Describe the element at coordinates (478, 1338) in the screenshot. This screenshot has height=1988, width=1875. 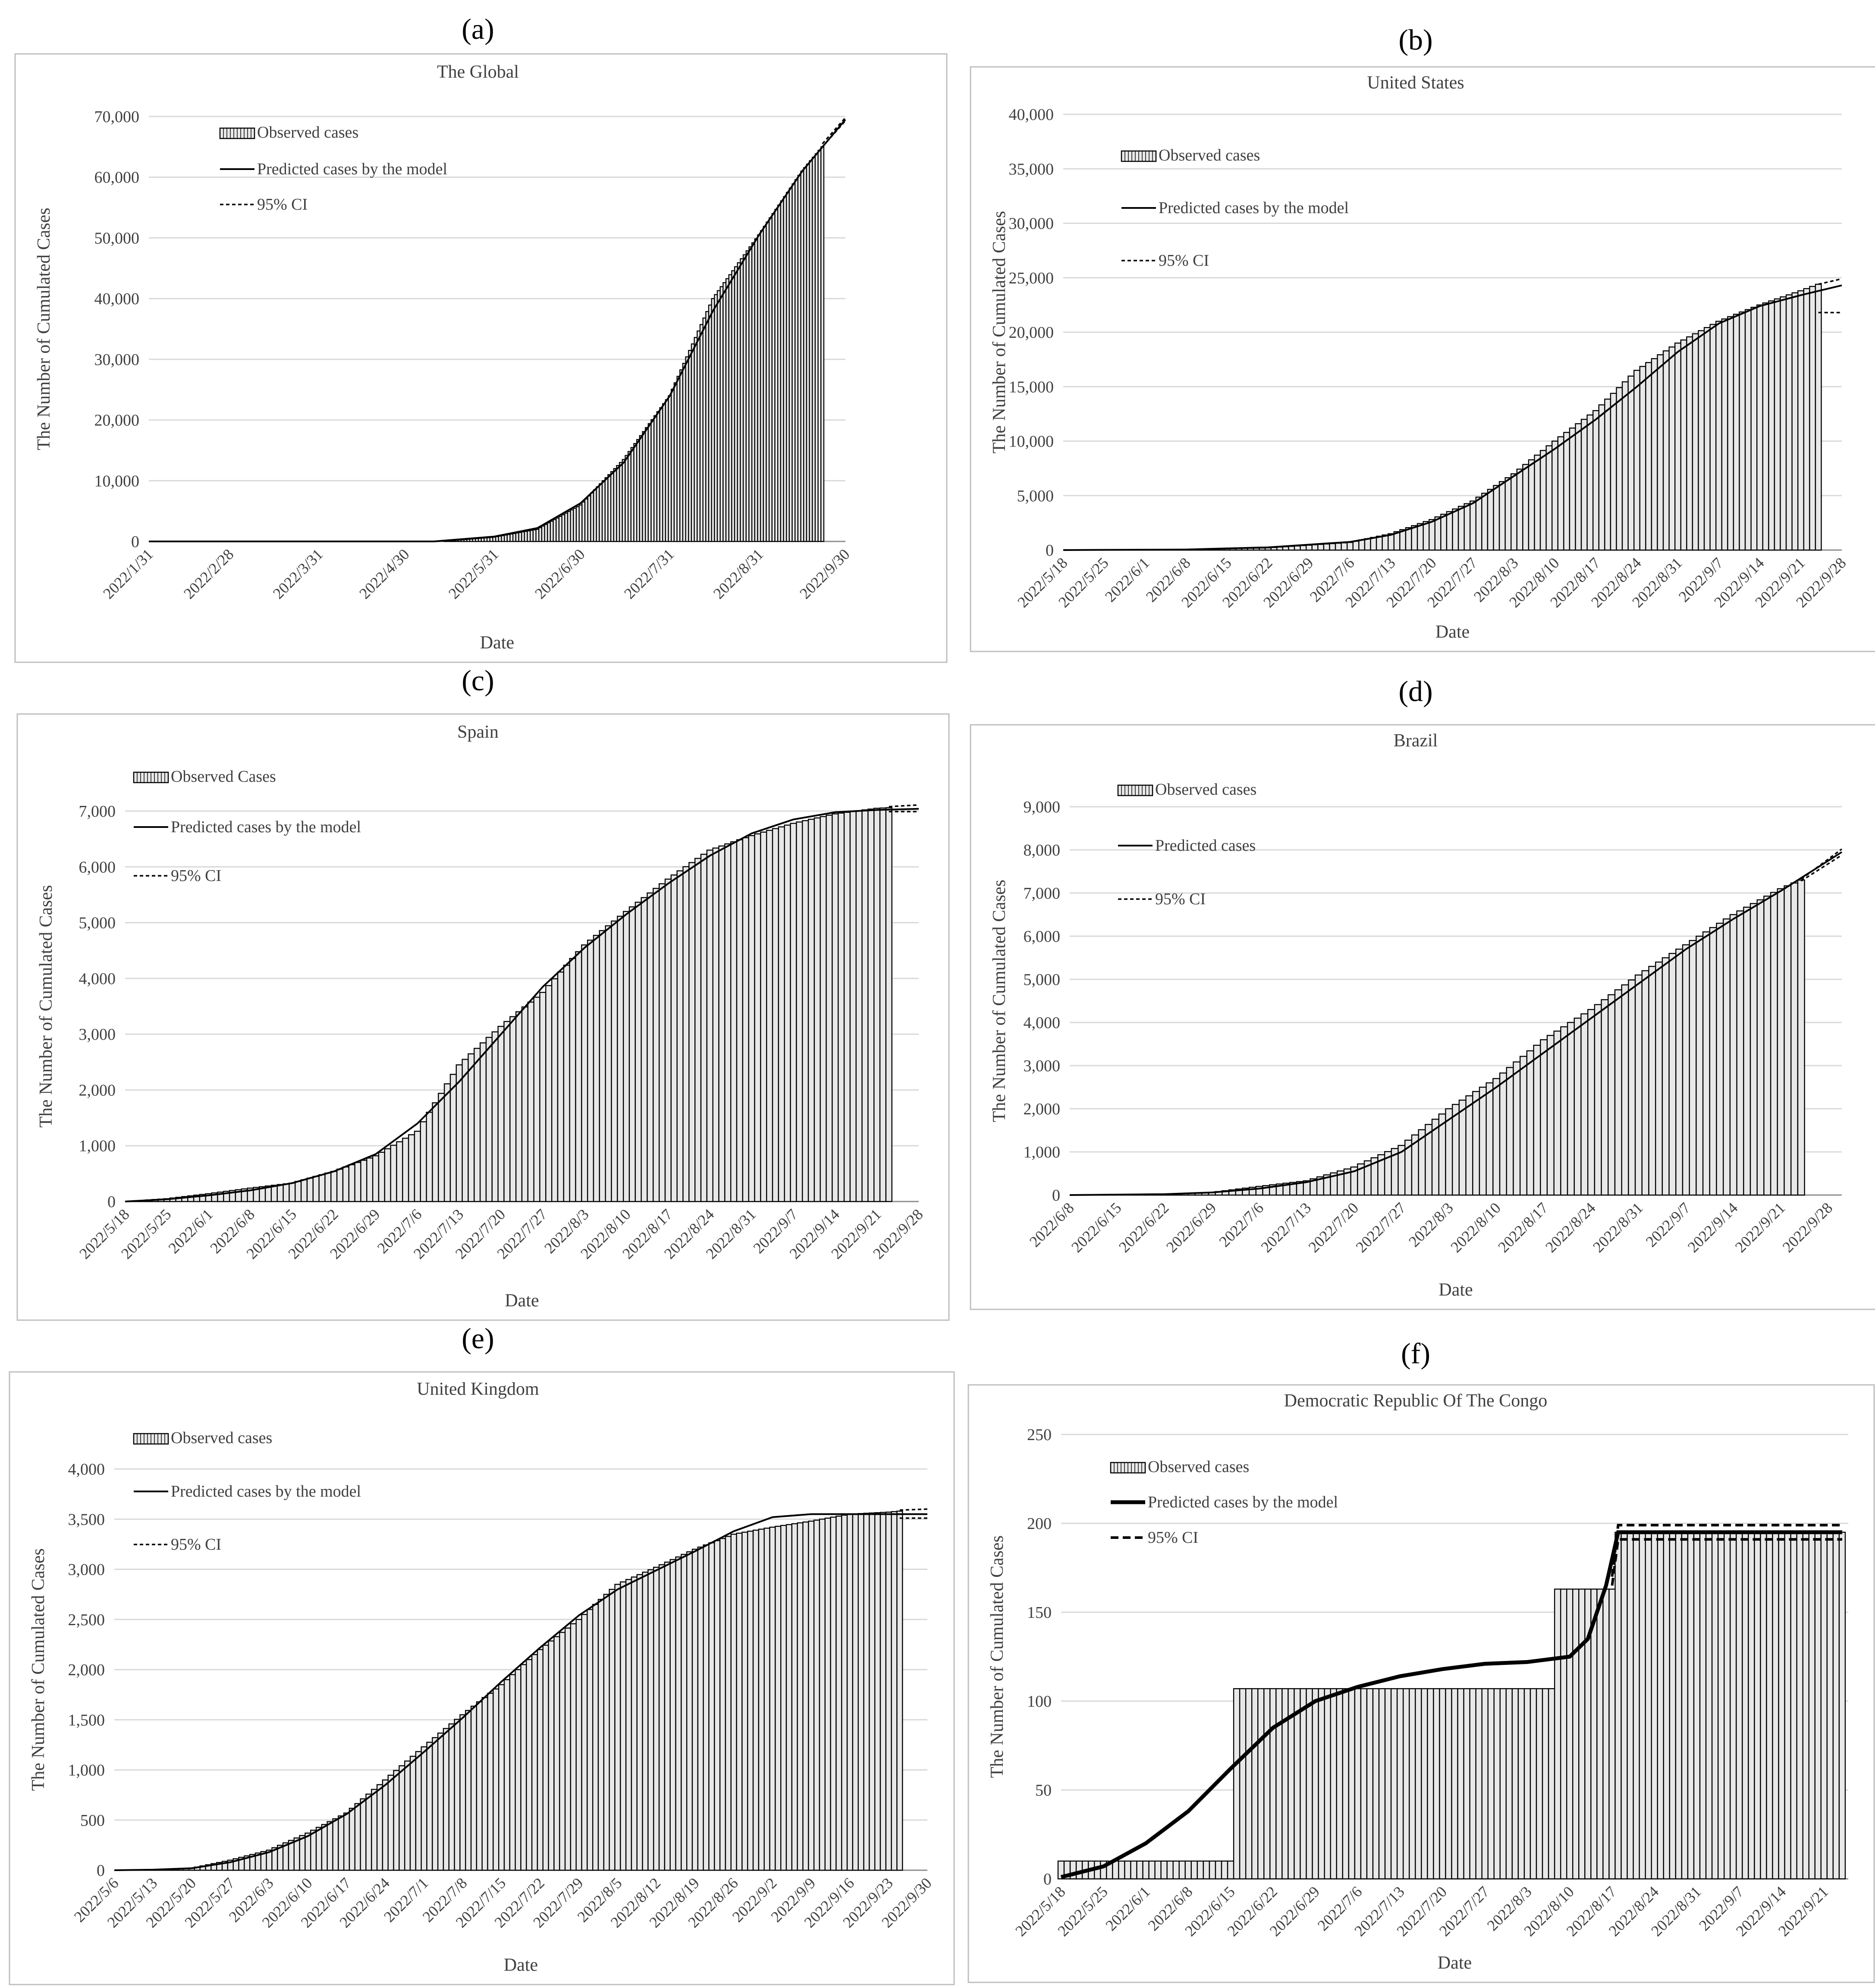
I see `panel-label: (e)` at that location.